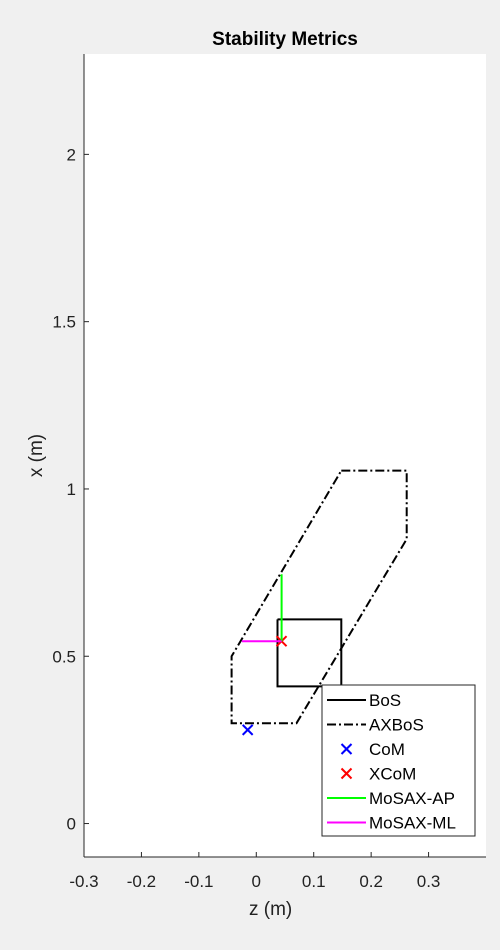 This screenshot has height=950, width=500. I want to click on x-tick-label: 0.1, so click(314, 881).